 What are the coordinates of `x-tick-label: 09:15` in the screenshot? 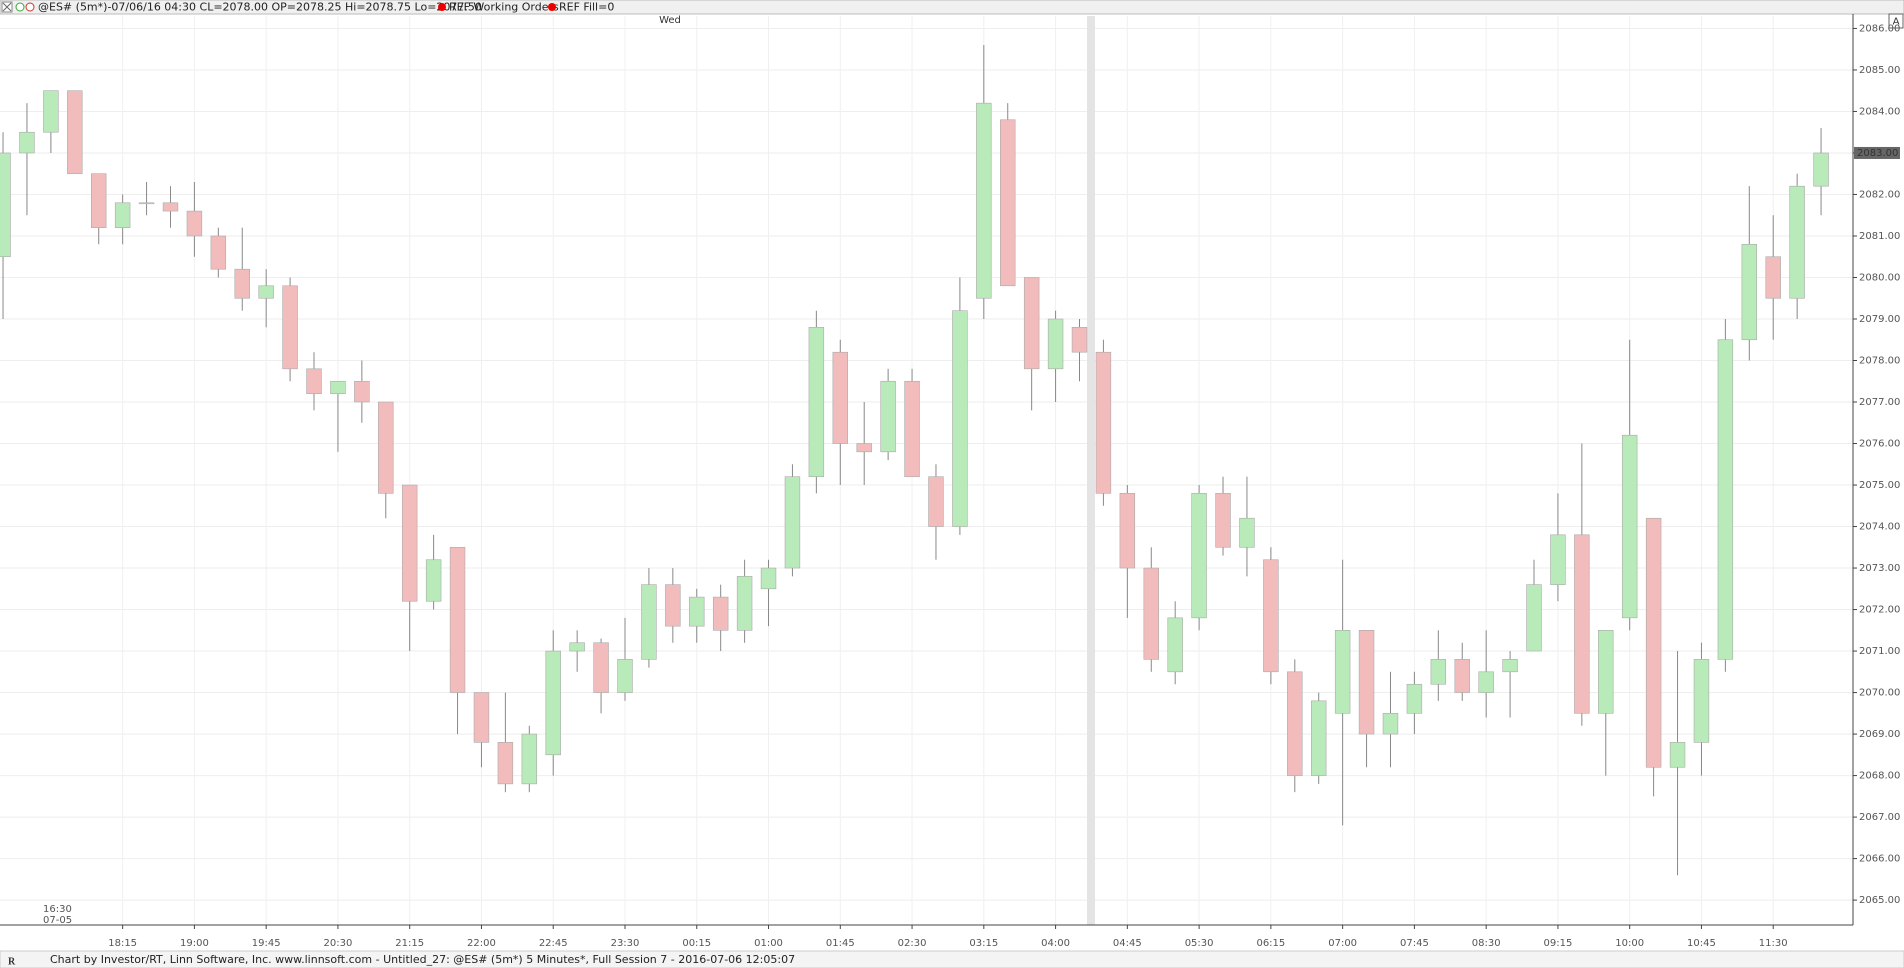 It's located at (1558, 943).